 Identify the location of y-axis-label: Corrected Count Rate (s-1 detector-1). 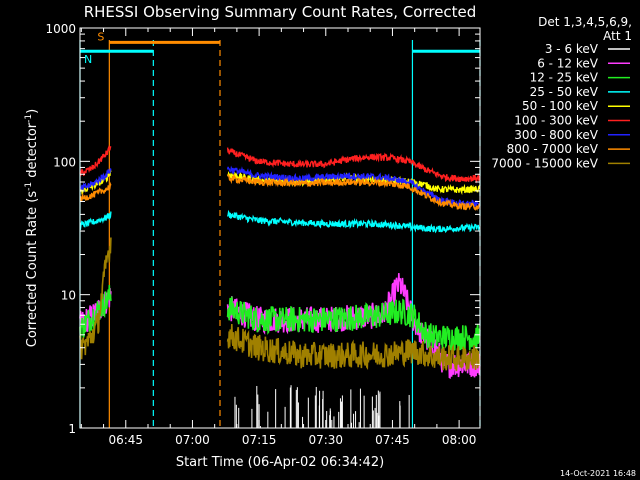
(32, 228).